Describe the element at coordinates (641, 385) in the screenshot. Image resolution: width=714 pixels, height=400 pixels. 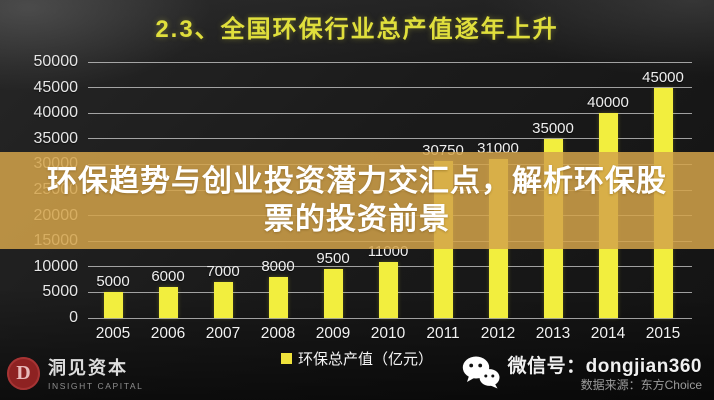
I see `data-source-label: 数据来源：东方Choice` at that location.